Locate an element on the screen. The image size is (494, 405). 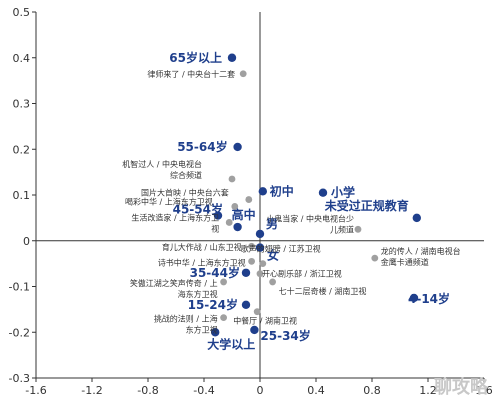
demographic-label: 25-34岁 is located at coordinates (285, 335).